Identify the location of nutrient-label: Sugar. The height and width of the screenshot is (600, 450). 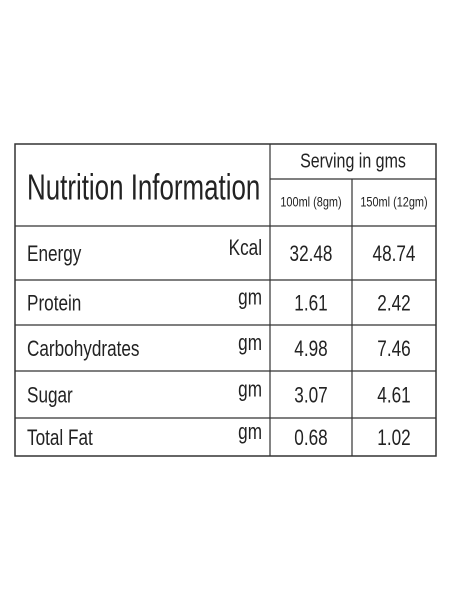
(50, 395).